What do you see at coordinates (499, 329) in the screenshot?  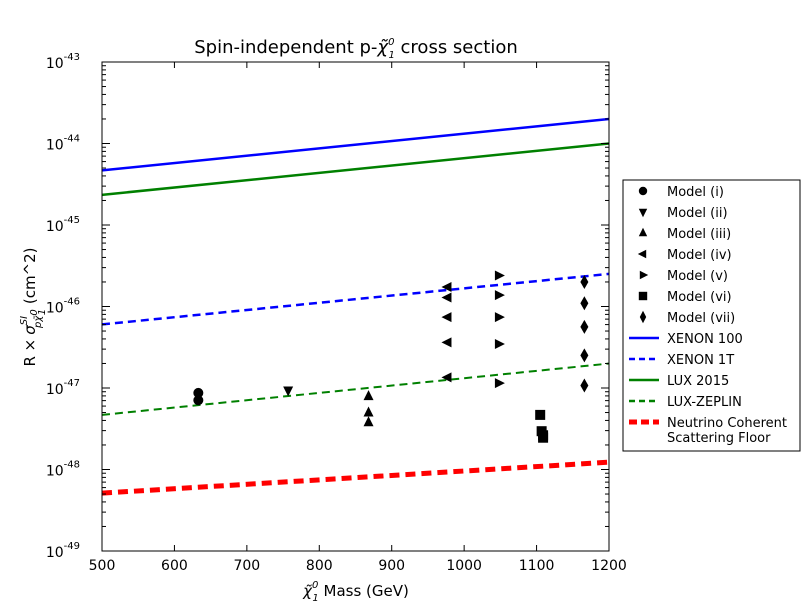 I see `series-model-v-` at bounding box center [499, 329].